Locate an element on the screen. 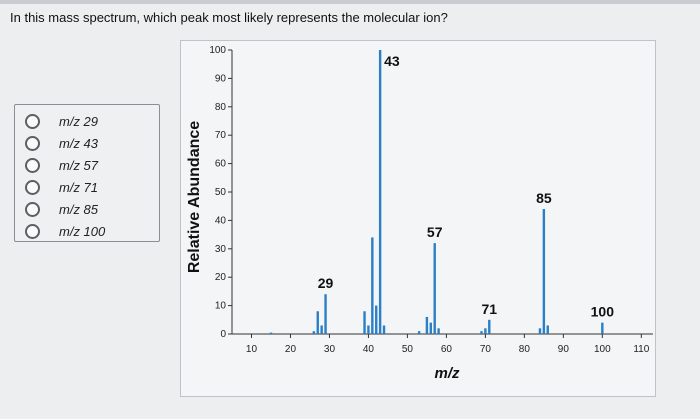  peak-label-85: 85 is located at coordinates (544, 198).